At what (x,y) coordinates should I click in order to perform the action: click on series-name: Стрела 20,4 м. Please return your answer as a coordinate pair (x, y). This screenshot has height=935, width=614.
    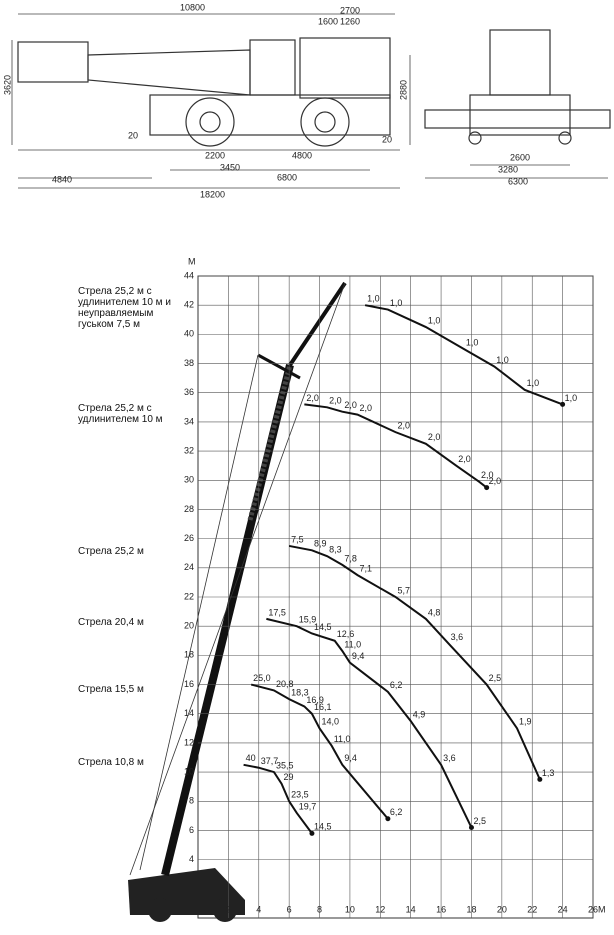
    Looking at the image, I should click on (111, 622).